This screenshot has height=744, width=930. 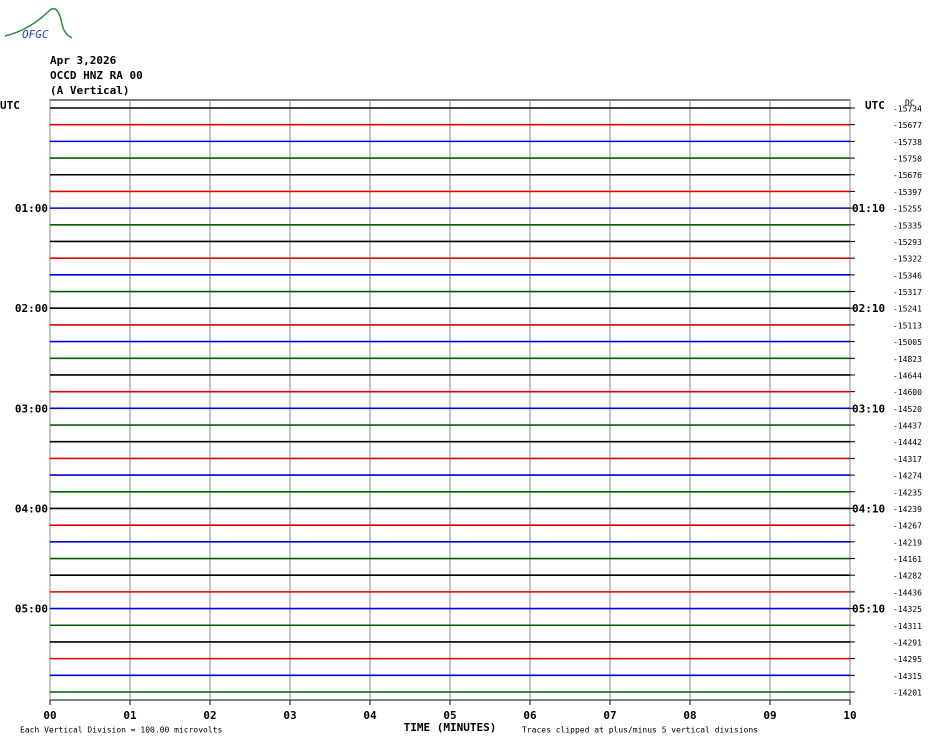 What do you see at coordinates (907, 426) in the screenshot?
I see `offset-label: -14437` at bounding box center [907, 426].